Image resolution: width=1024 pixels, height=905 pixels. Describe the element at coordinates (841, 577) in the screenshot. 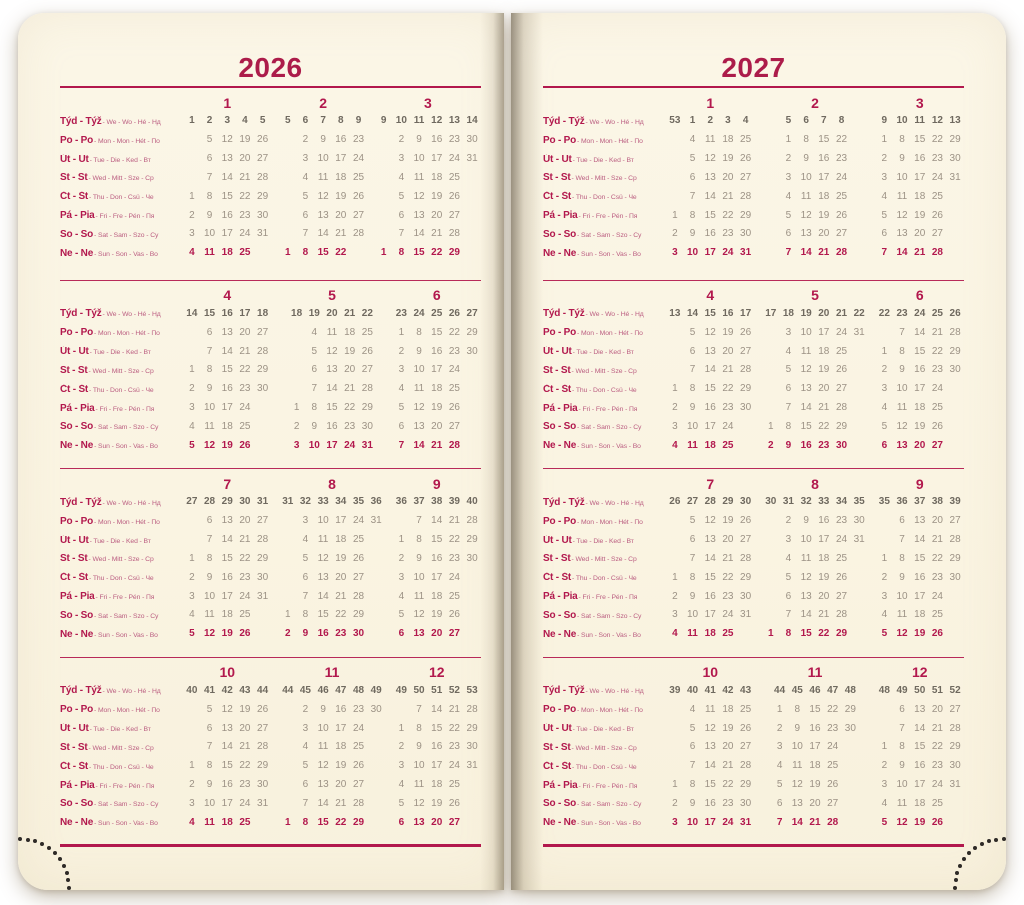

I see `day-cell: 26` at that location.